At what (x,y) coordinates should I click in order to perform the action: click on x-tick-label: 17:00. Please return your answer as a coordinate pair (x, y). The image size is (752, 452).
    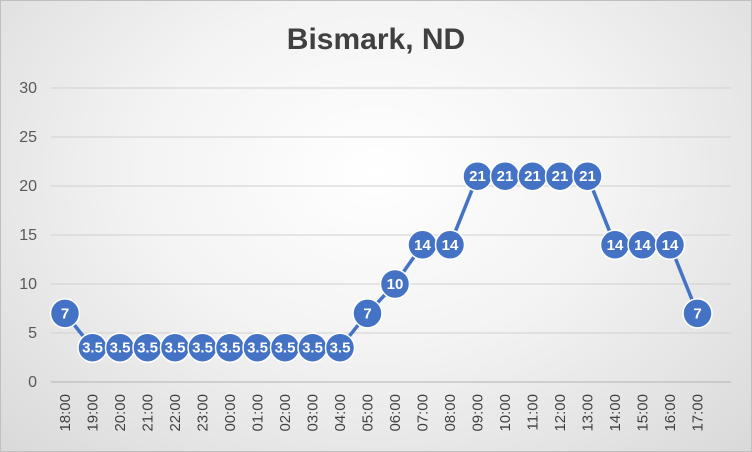
    Looking at the image, I should click on (698, 413).